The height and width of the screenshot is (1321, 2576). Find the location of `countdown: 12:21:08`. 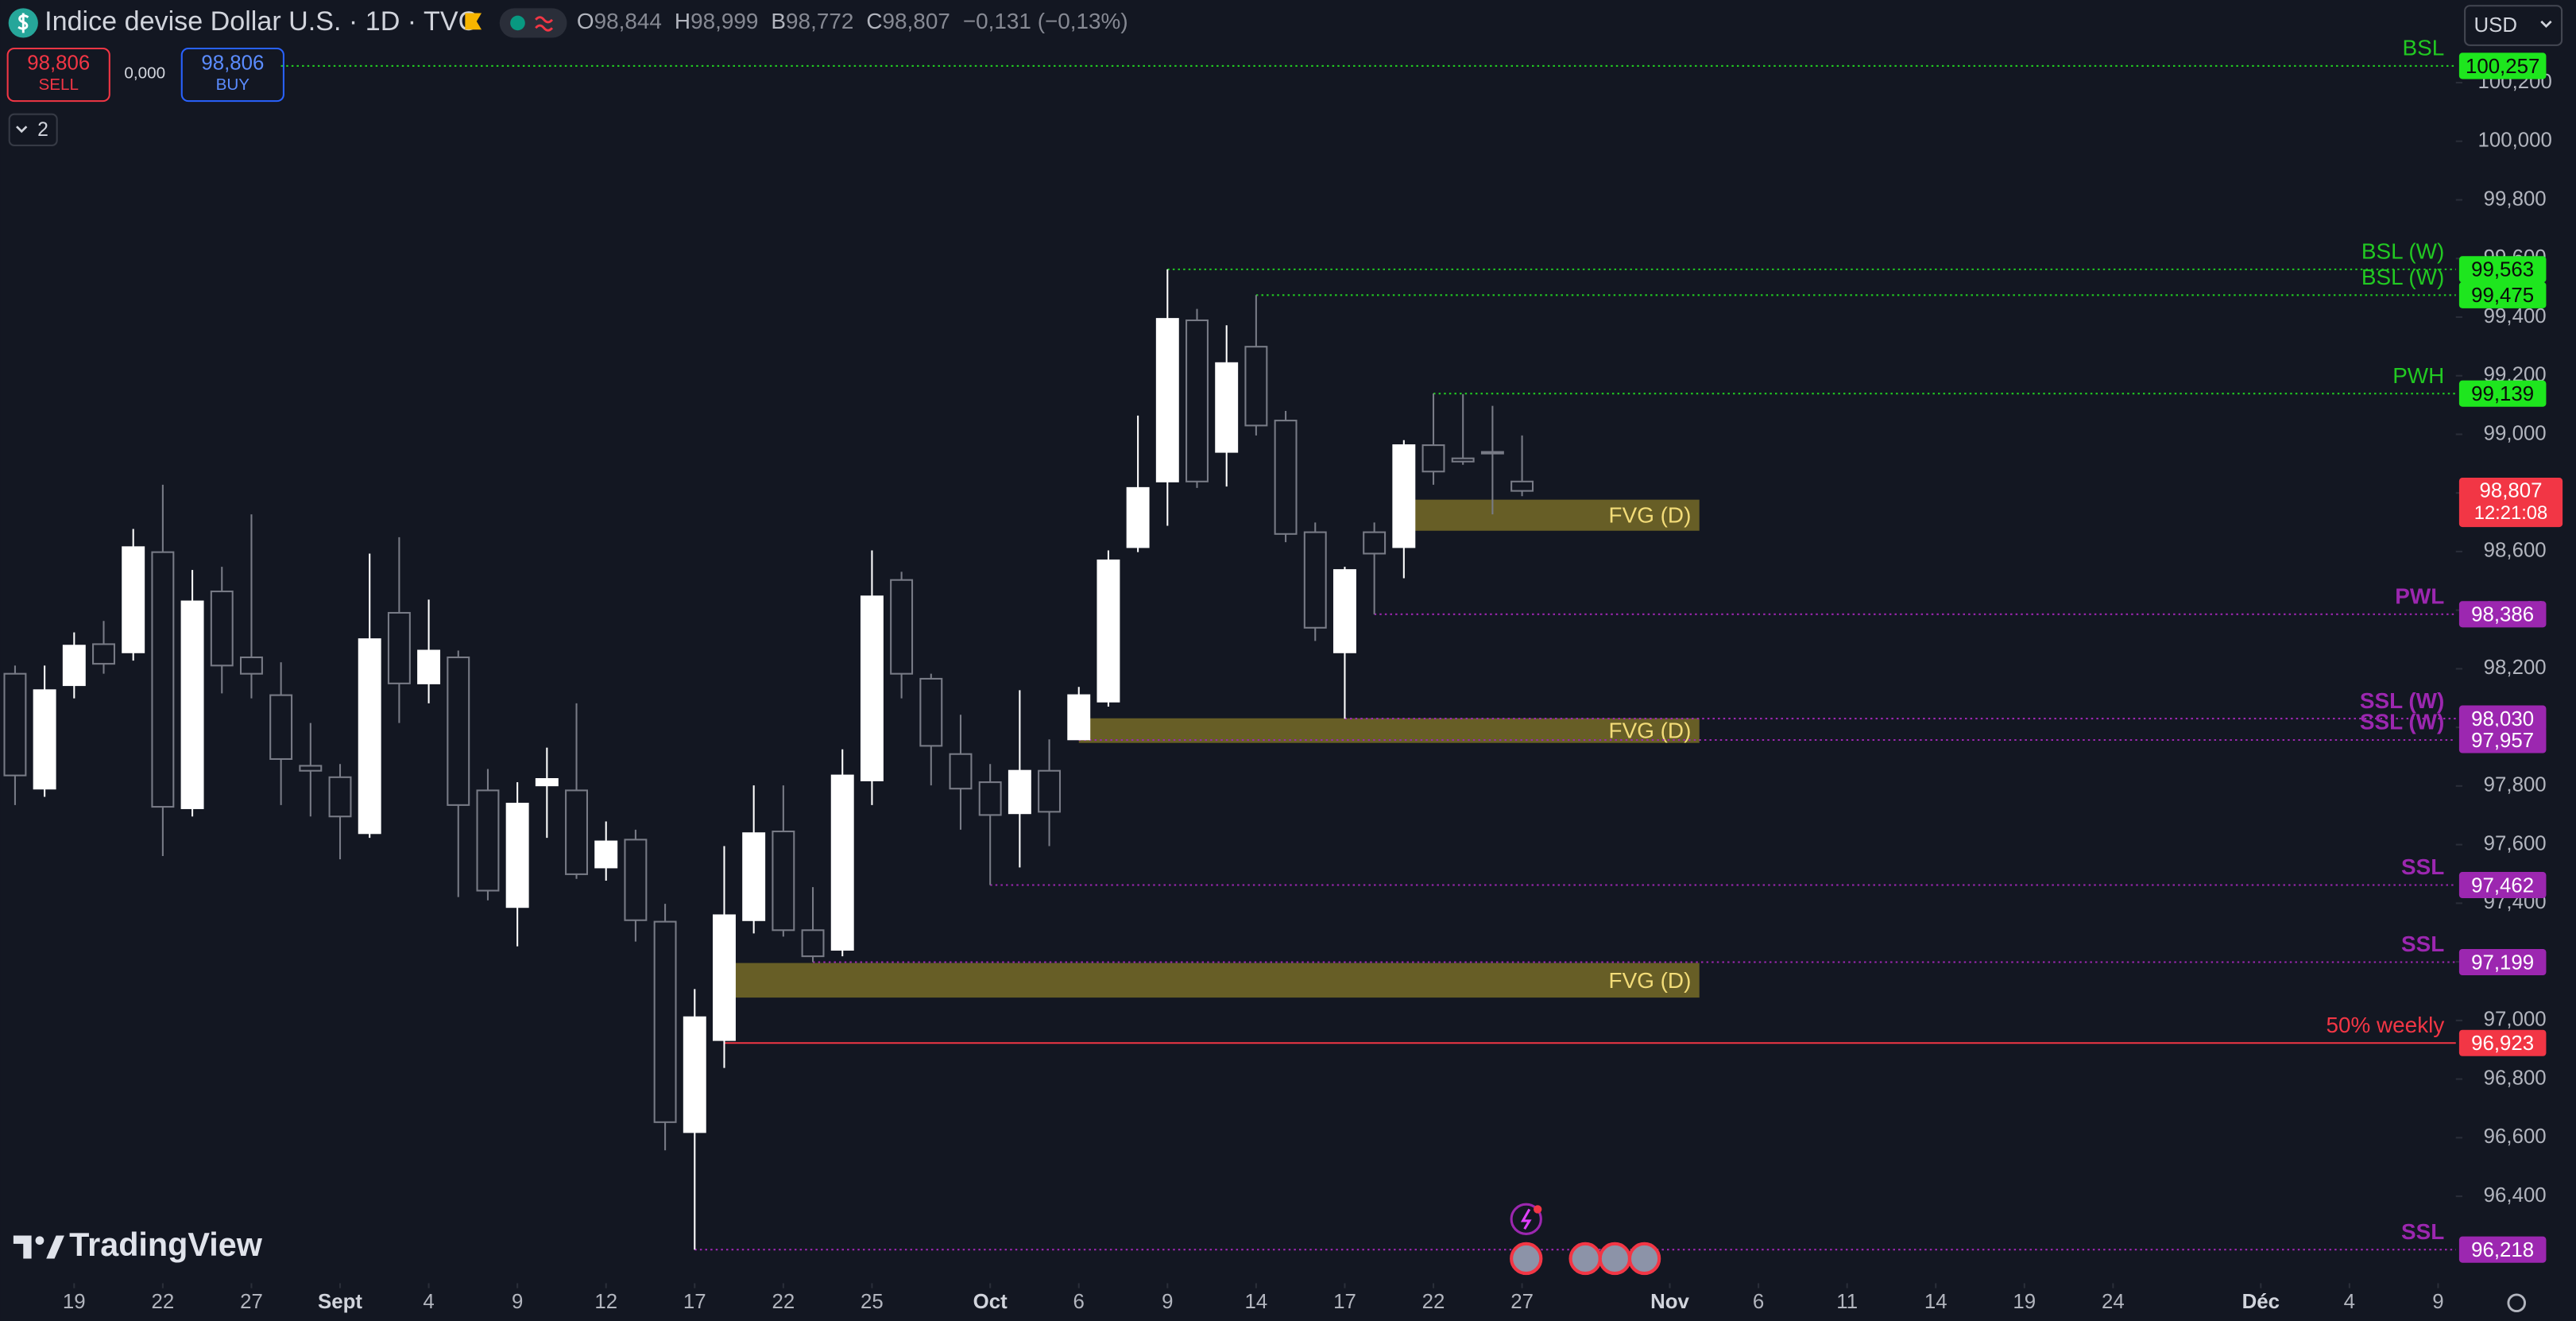

countdown: 12:21:08 is located at coordinates (2511, 513).